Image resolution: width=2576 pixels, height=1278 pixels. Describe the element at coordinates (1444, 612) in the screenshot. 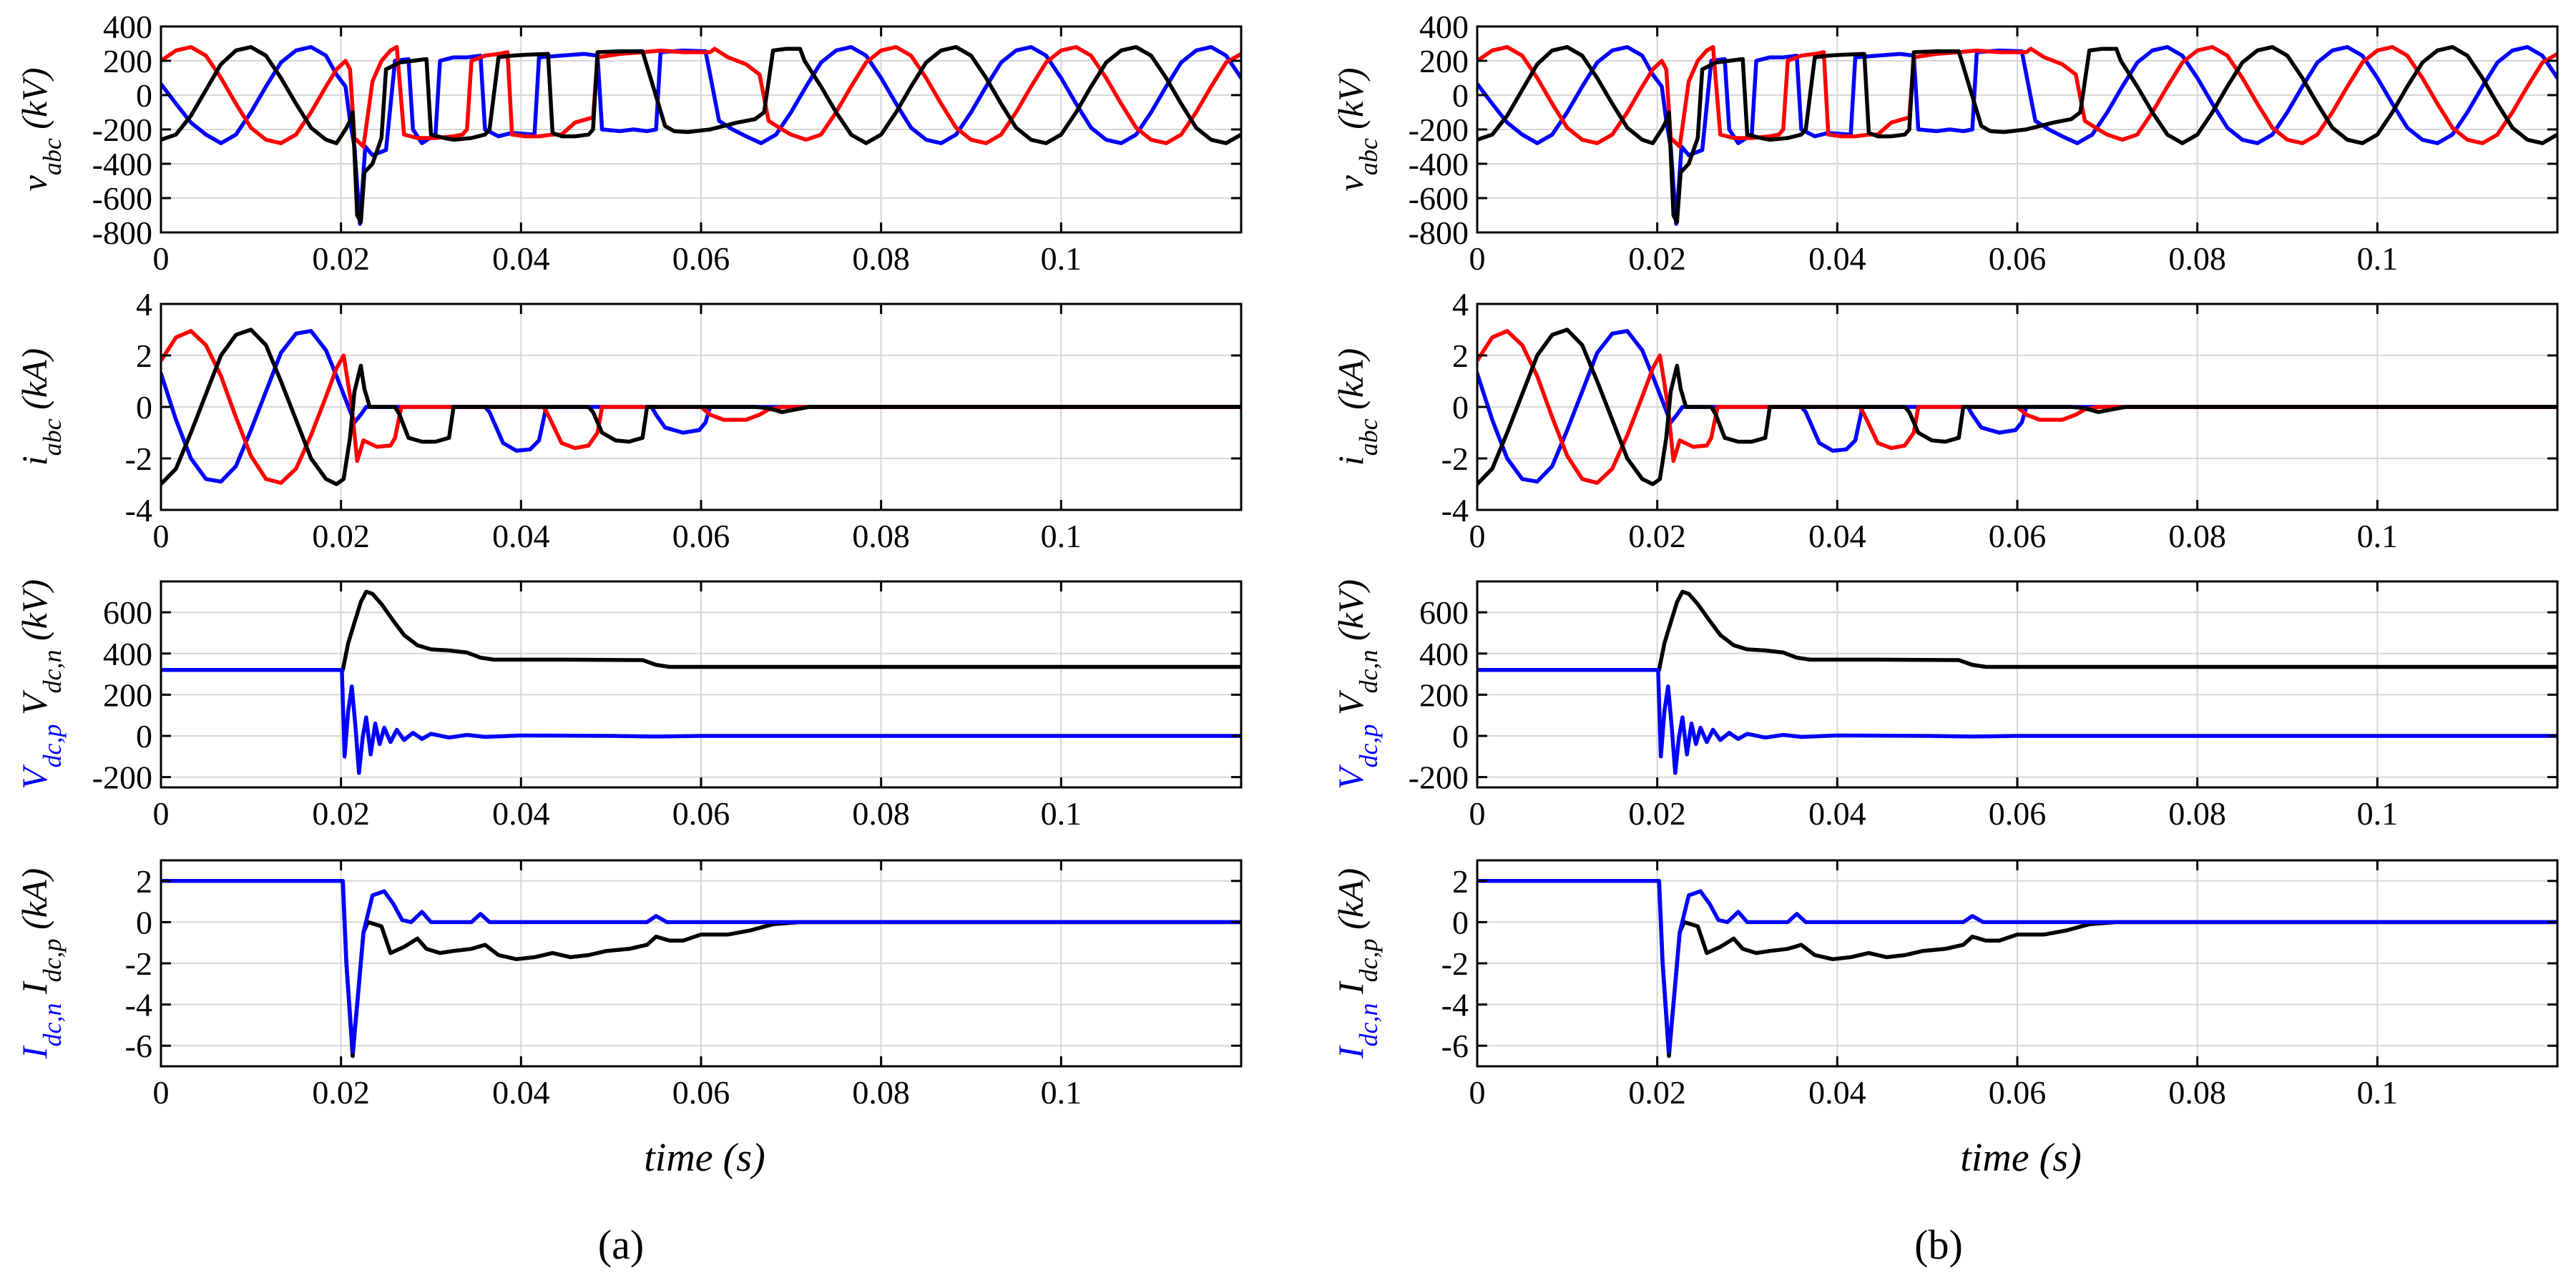

I see `y-tick-label: 600` at that location.